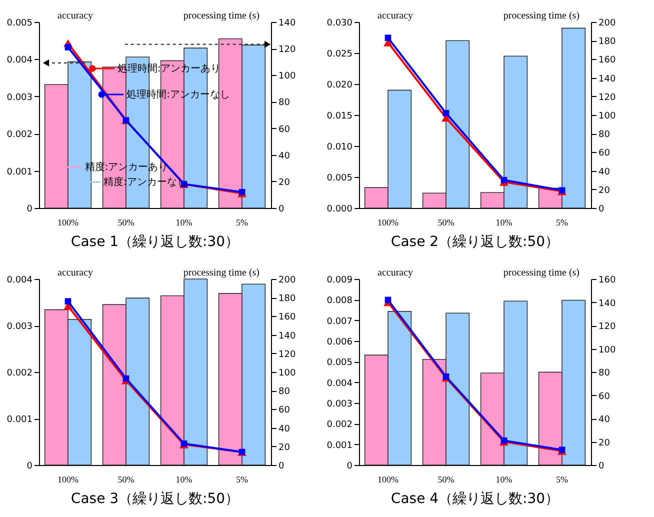 This screenshot has height=517, width=654. What do you see at coordinates (339, 321) in the screenshot?
I see `y-tick-label: 0.007` at bounding box center [339, 321].